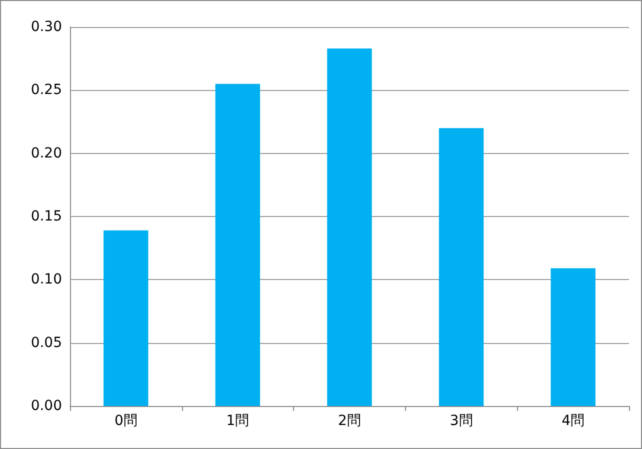 The height and width of the screenshot is (449, 642). Describe the element at coordinates (349, 421) in the screenshot. I see `x-tick-label: 2問` at that location.